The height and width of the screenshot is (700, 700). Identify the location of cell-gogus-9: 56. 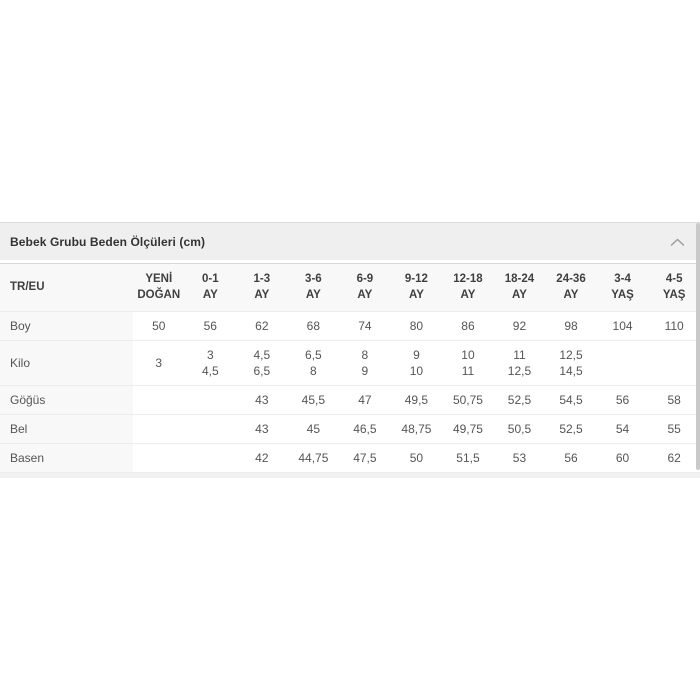
(622, 400).